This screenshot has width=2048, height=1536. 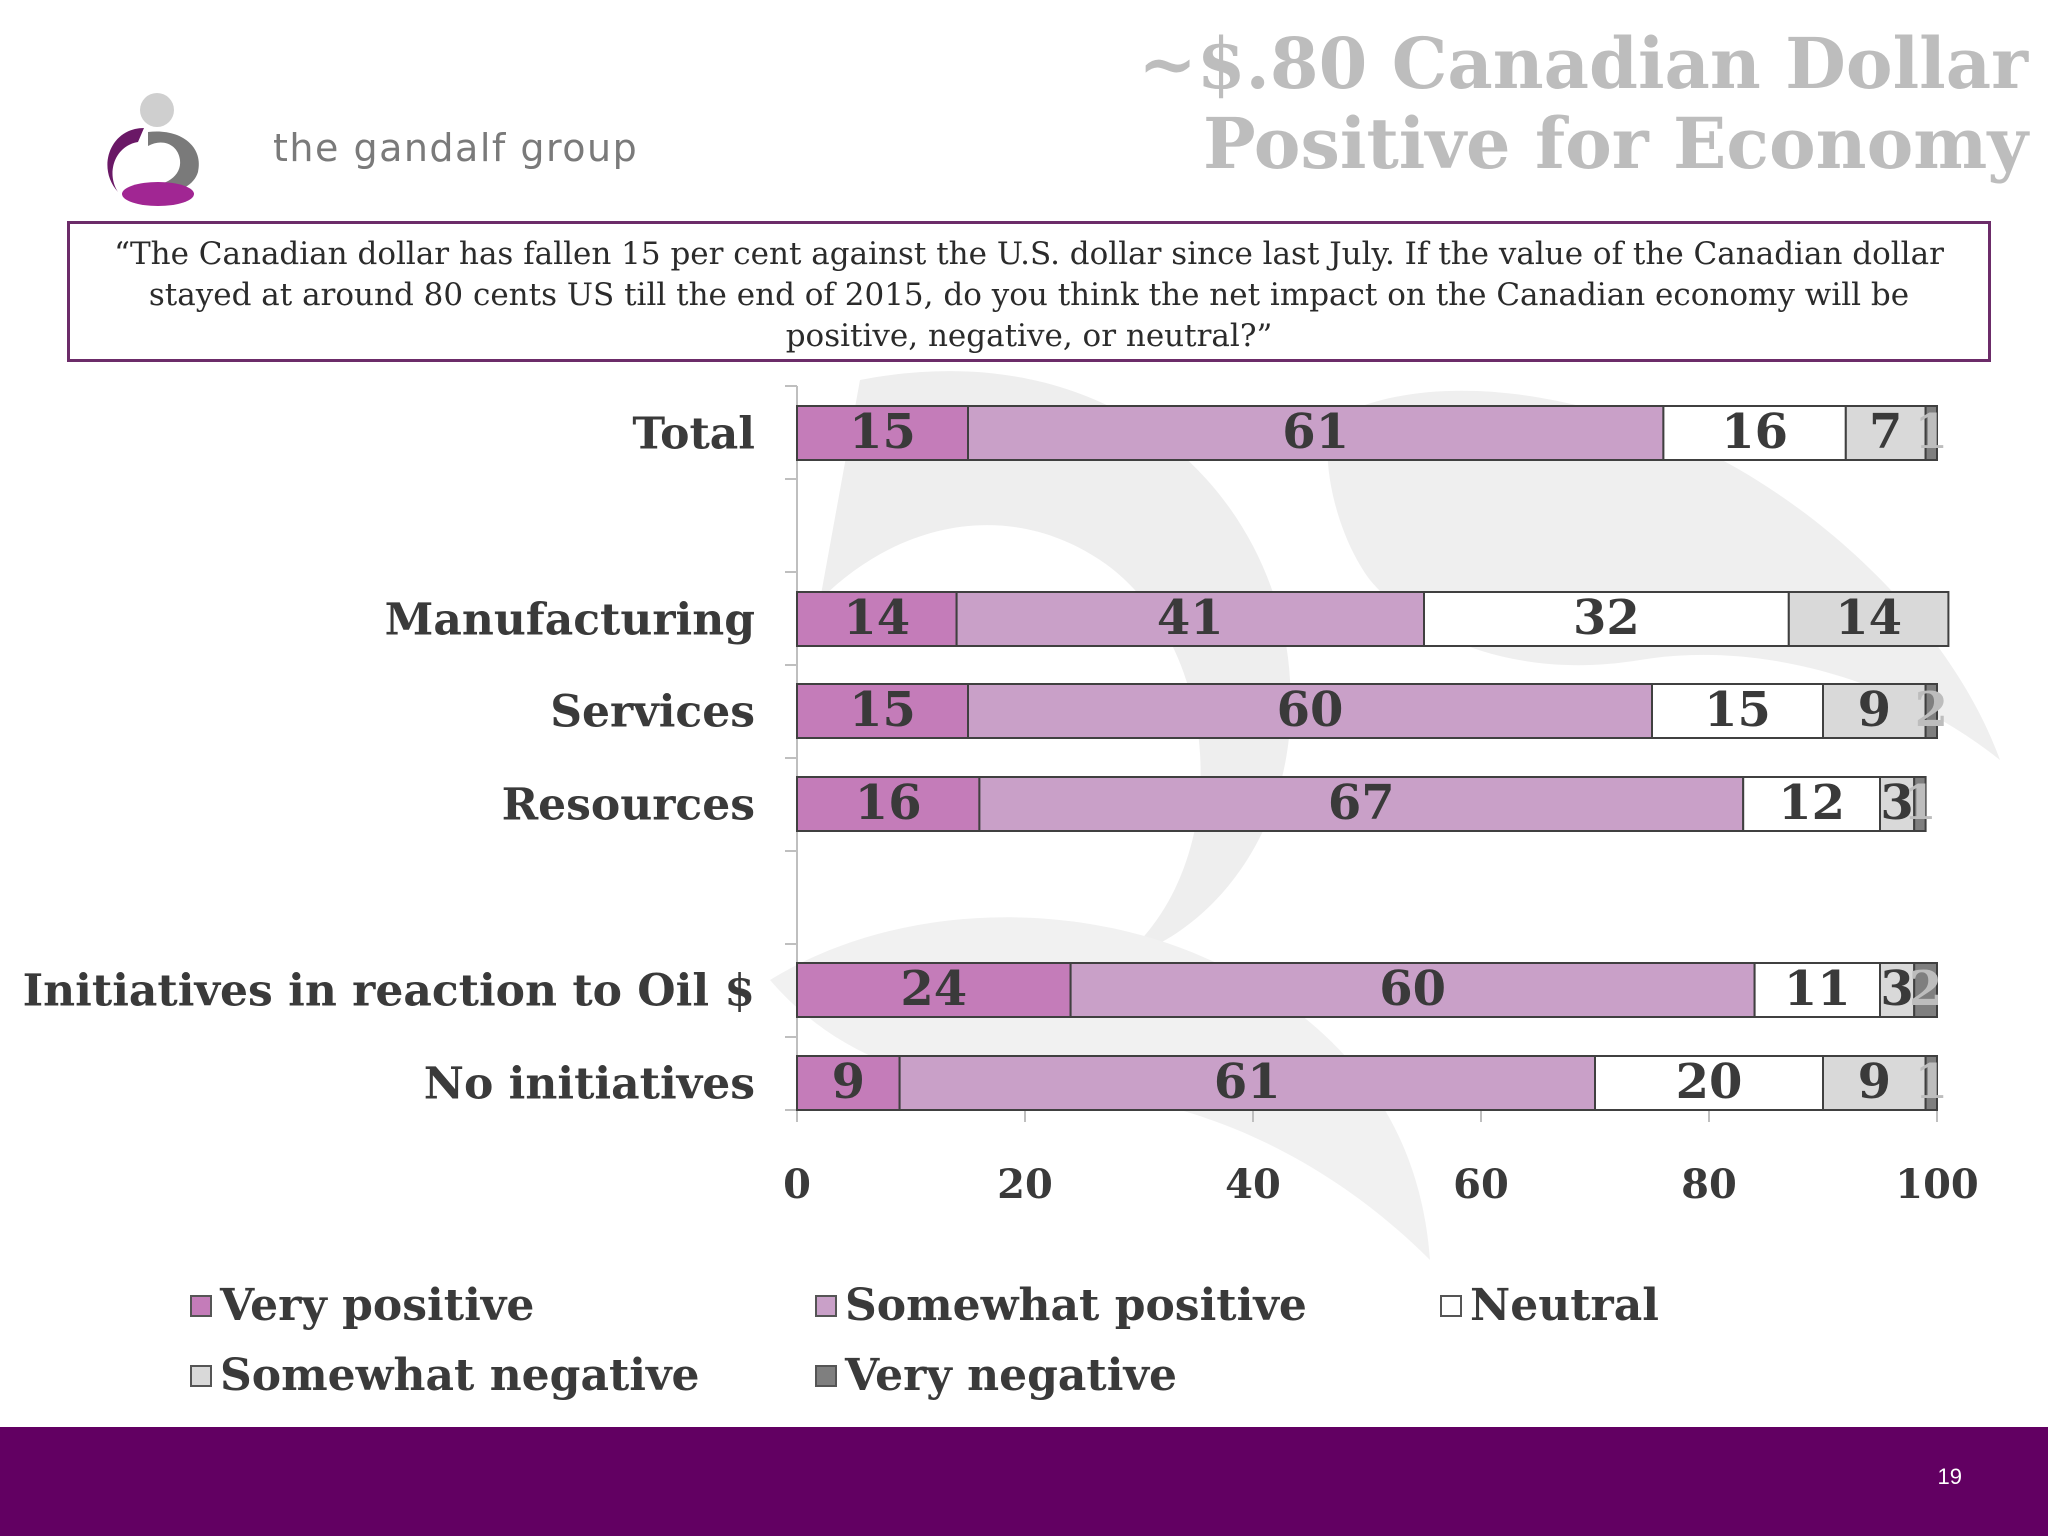 I want to click on legend-item: Neutral, so click(x=1549, y=1305).